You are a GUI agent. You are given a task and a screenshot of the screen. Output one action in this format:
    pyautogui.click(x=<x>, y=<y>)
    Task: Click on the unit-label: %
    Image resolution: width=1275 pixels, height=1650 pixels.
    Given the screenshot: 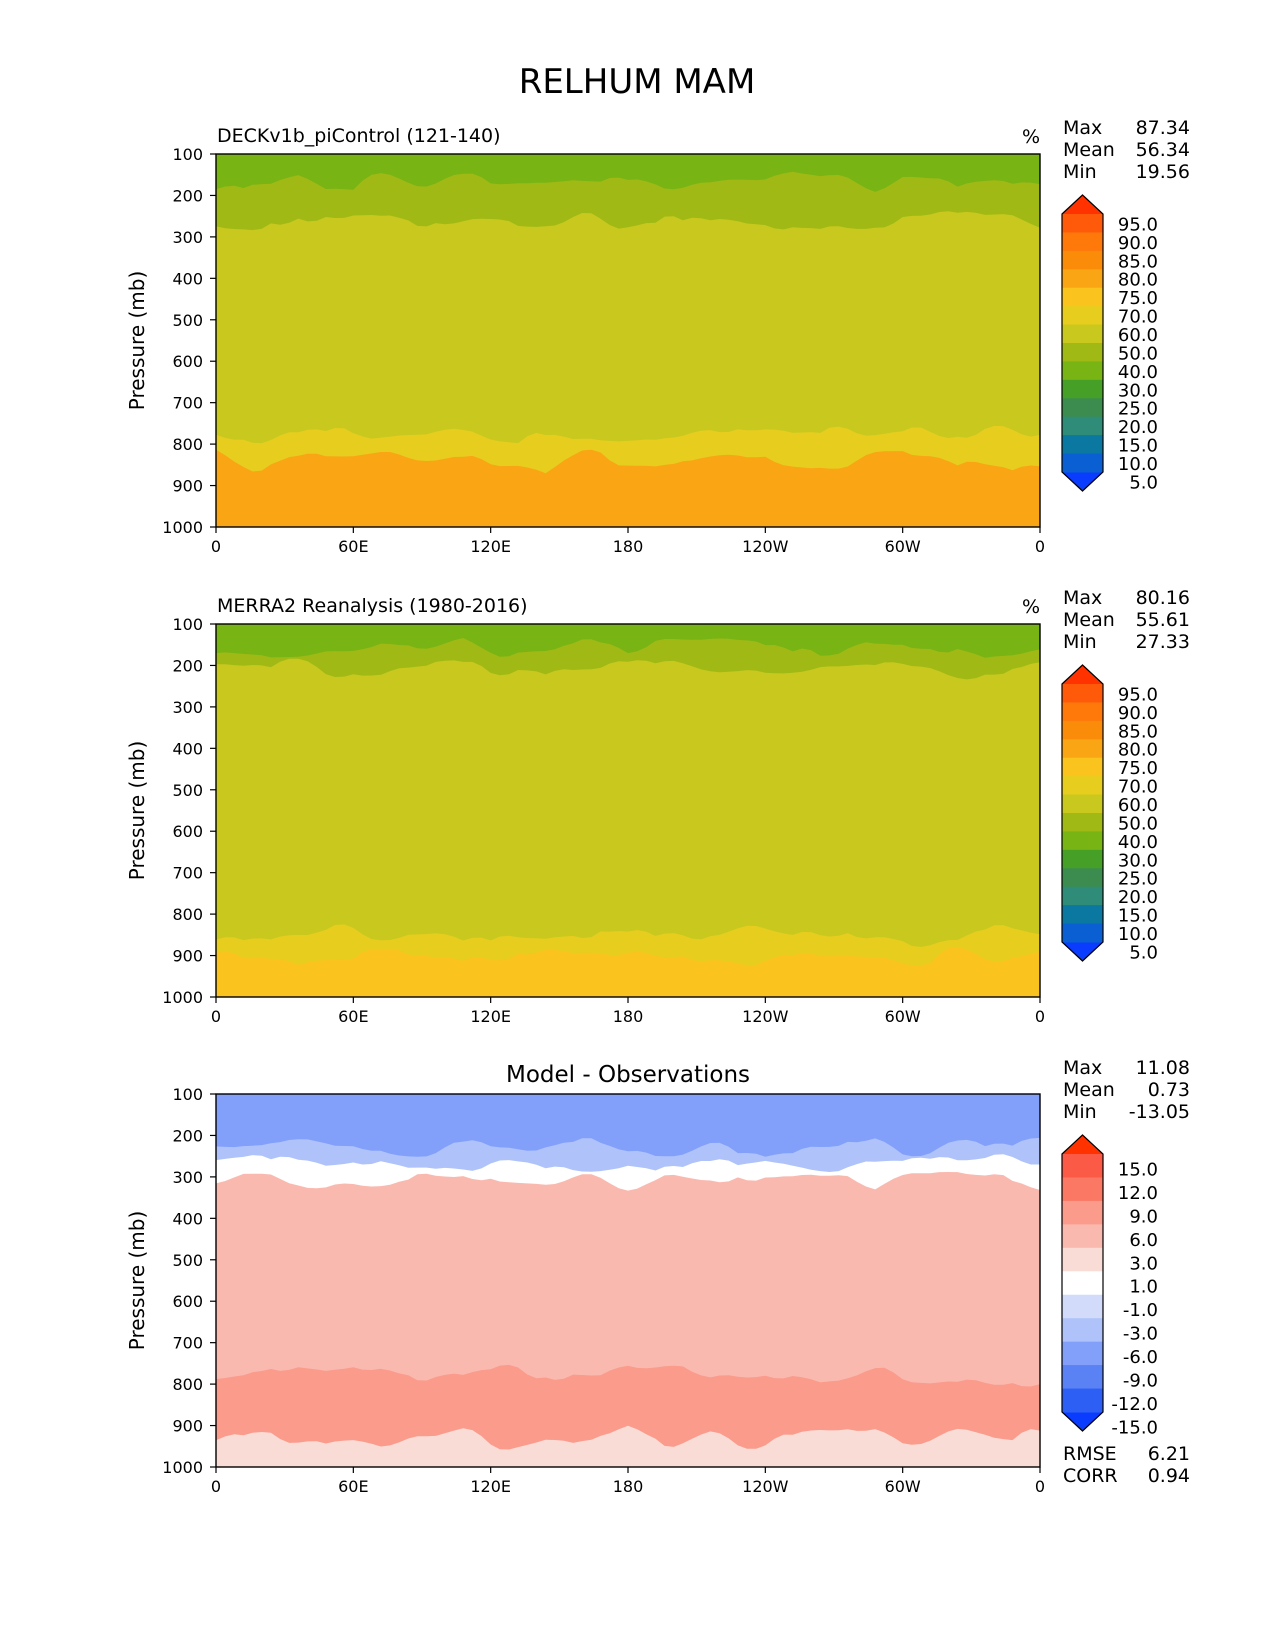 What is the action you would take?
    pyautogui.click(x=1031, y=137)
    